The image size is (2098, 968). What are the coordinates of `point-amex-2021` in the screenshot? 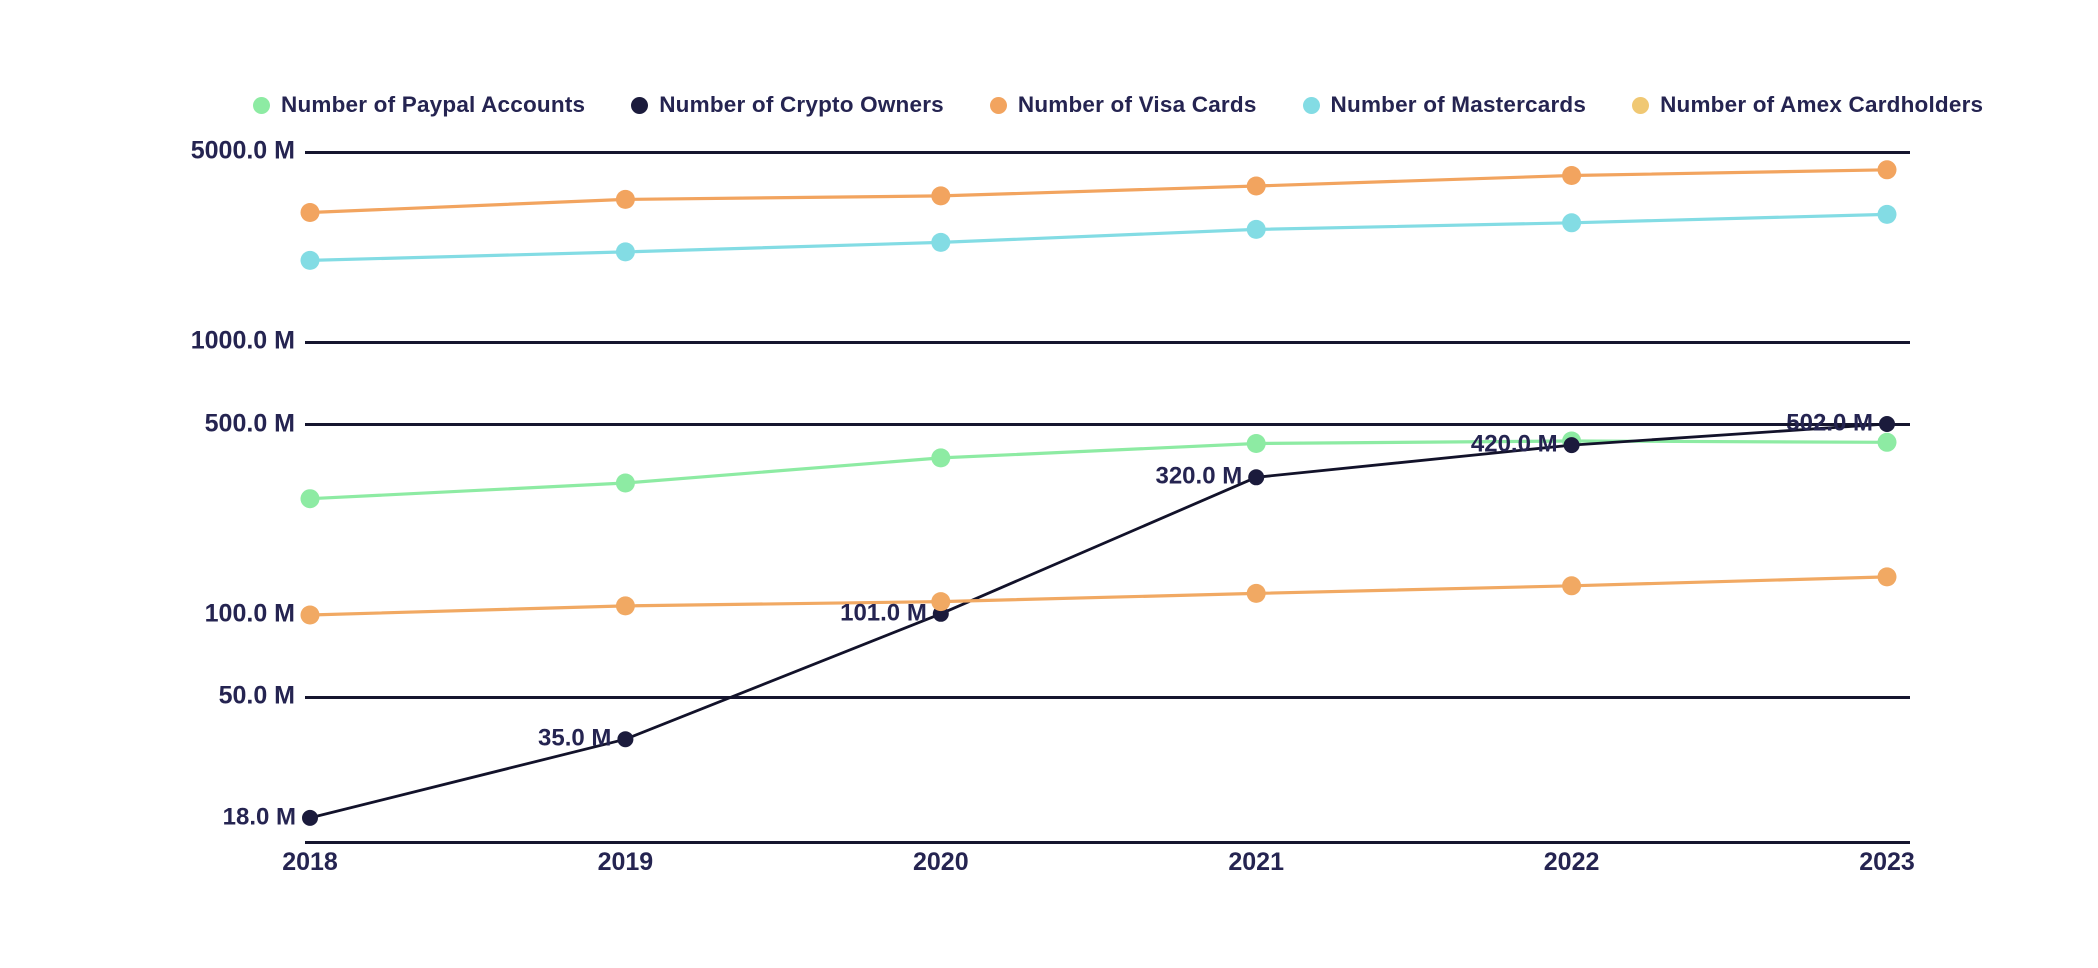 It's located at (1256, 593).